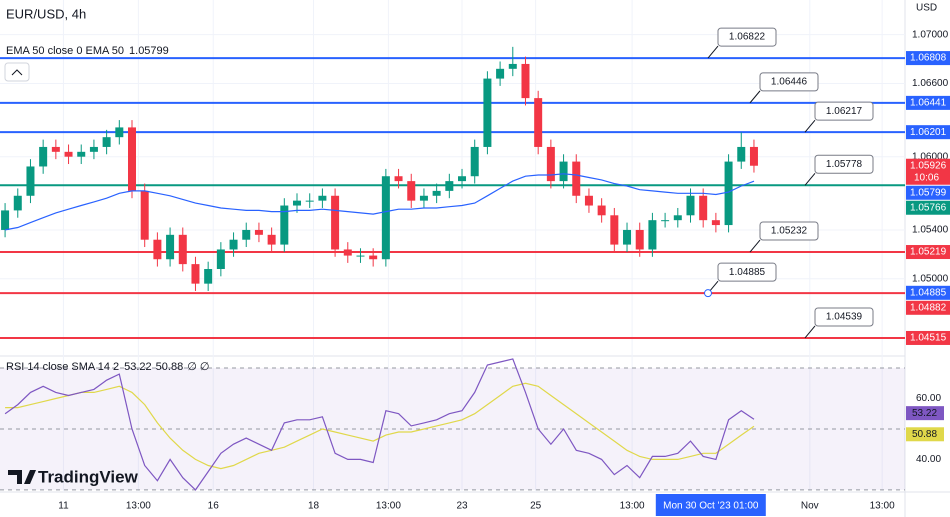 This screenshot has width=950, height=517. Describe the element at coordinates (710, 505) in the screenshot. I see `crosshair-badge` at that location.